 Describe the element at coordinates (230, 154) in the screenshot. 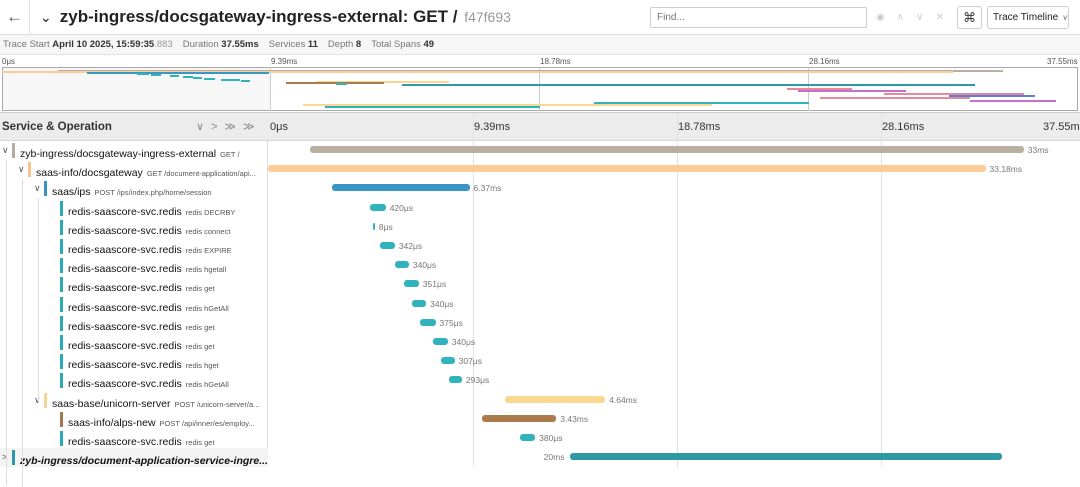

I see `span-operation-name: GET /` at that location.